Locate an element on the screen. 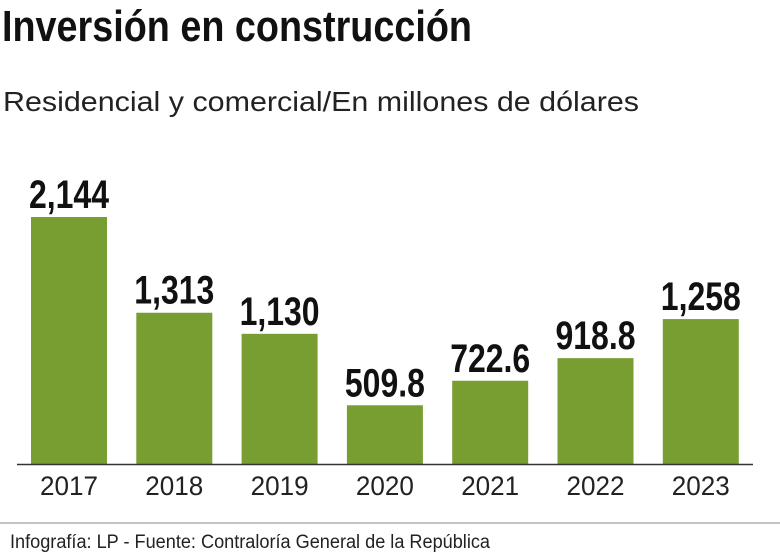 Image resolution: width=780 pixels, height=560 pixels. bar-2022 is located at coordinates (595, 411).